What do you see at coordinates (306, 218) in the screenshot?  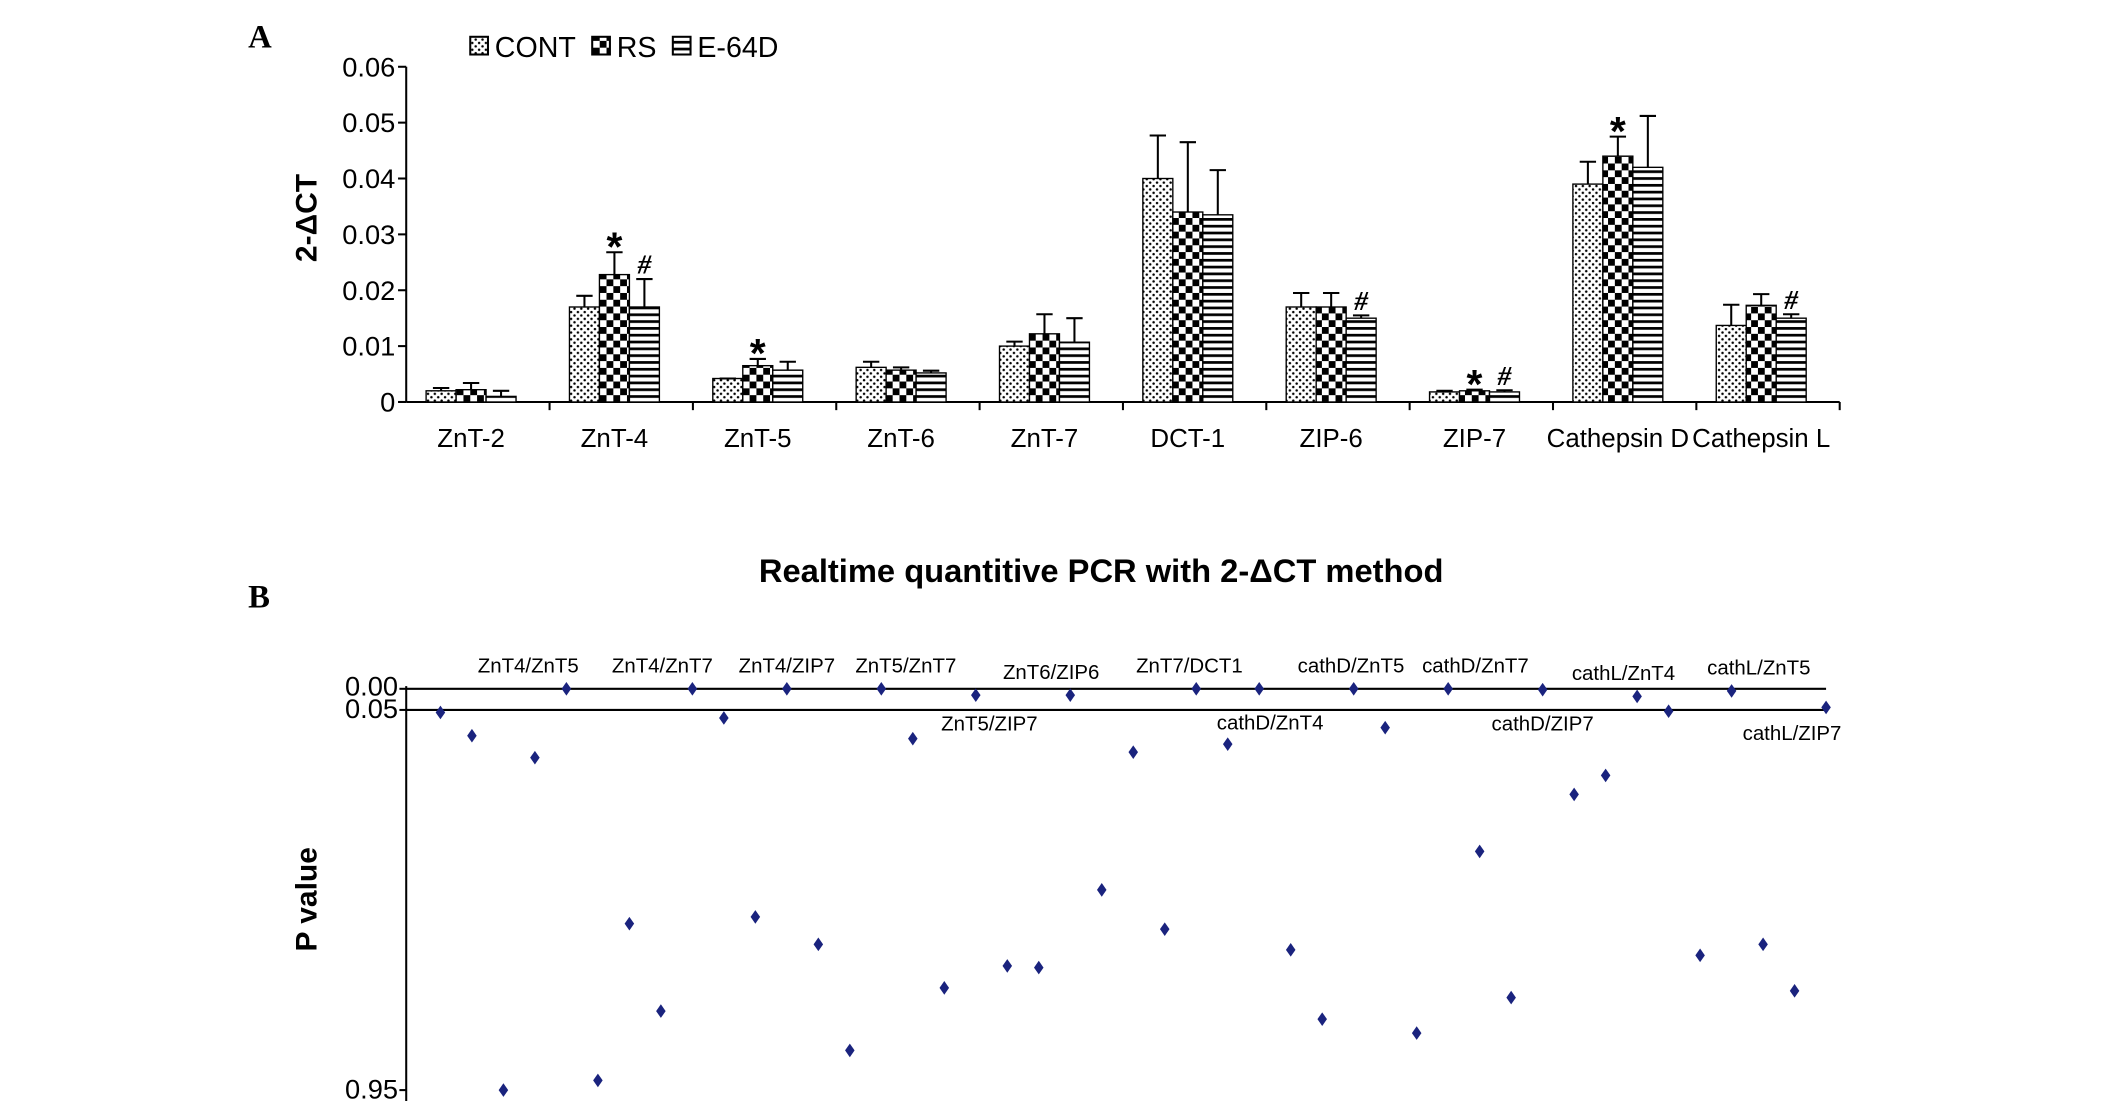 I see `y-axis-label: 2-ΔCT` at bounding box center [306, 218].